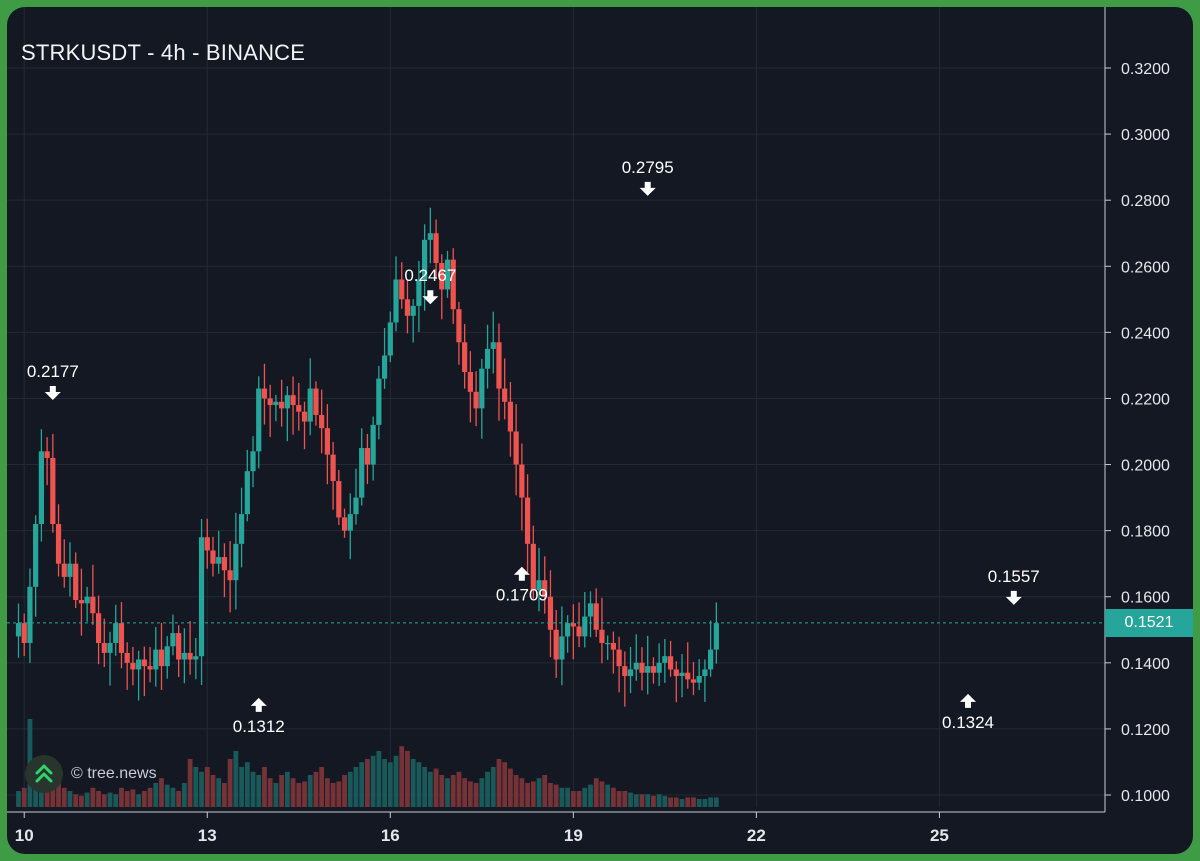 The height and width of the screenshot is (861, 1200). What do you see at coordinates (163, 52) in the screenshot?
I see `chart-title: STRKUSDT - 4h - BINANCE` at bounding box center [163, 52].